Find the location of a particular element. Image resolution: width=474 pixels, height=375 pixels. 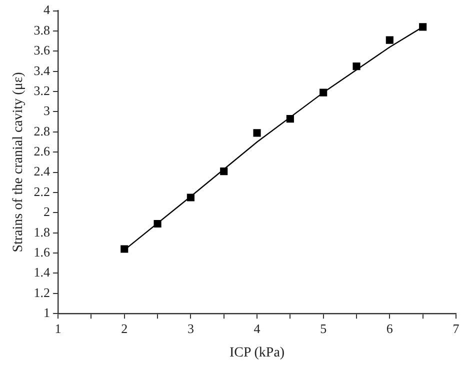

y-tick-label: 4 is located at coordinates (47, 10).